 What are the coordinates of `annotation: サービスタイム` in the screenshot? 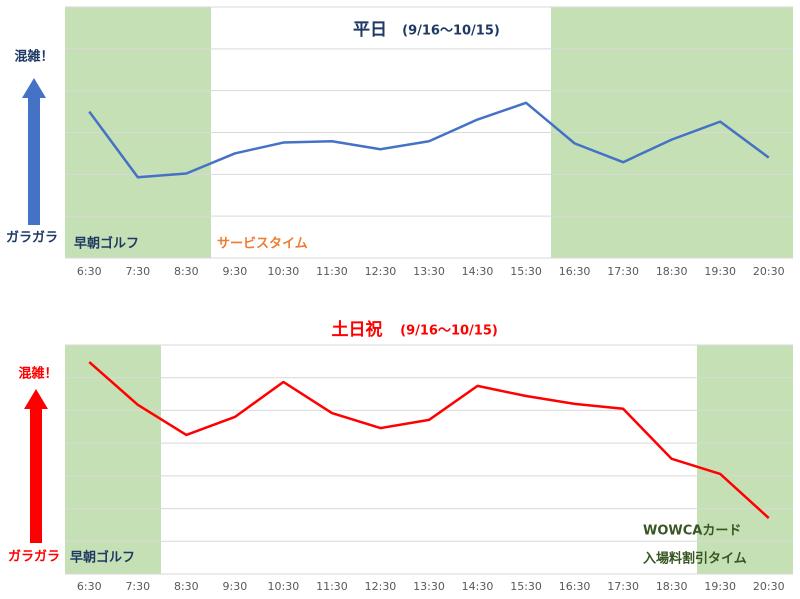 It's located at (262, 244).